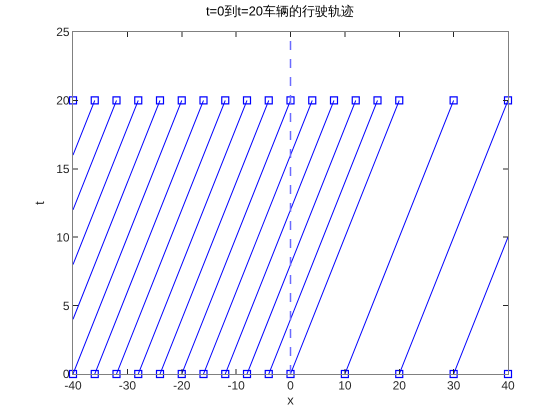 The image size is (560, 420). Describe the element at coordinates (63, 237) in the screenshot. I see `y-tick-label: 10` at that location.